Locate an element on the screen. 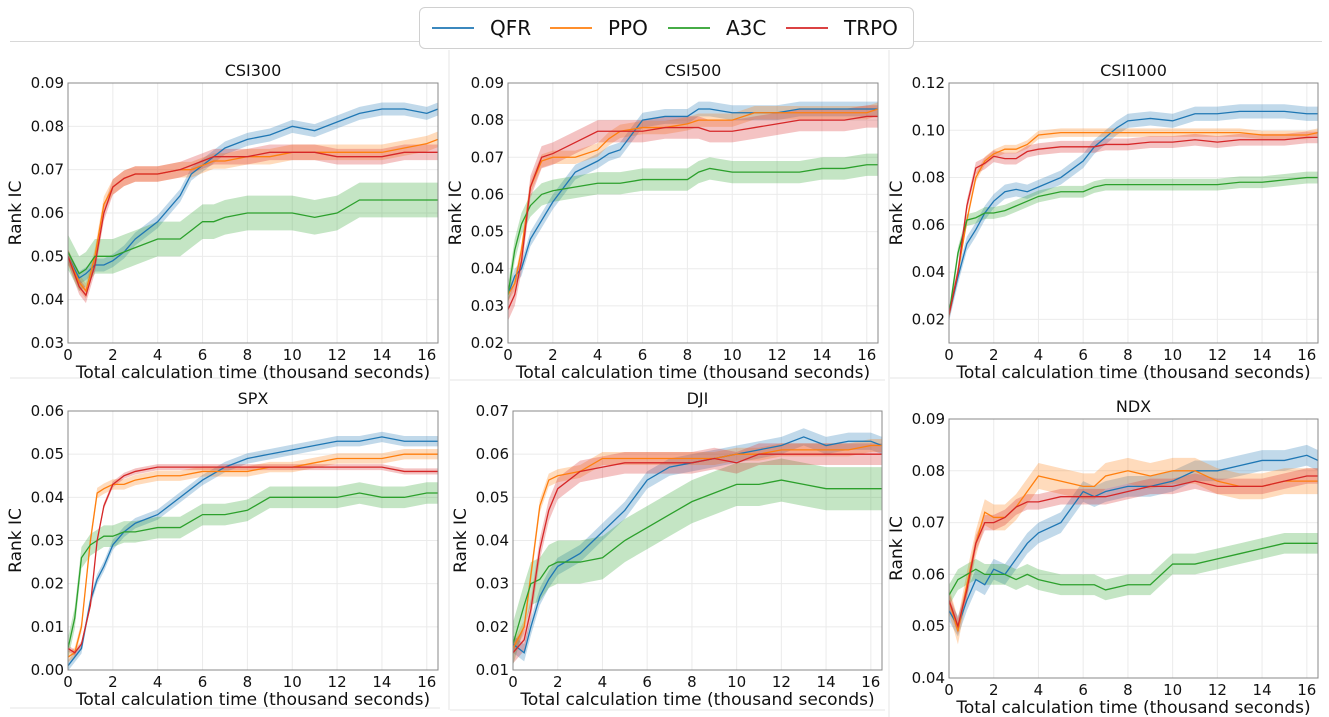 This screenshot has height=717, width=1329. panel-title: CSI500 is located at coordinates (693, 70).